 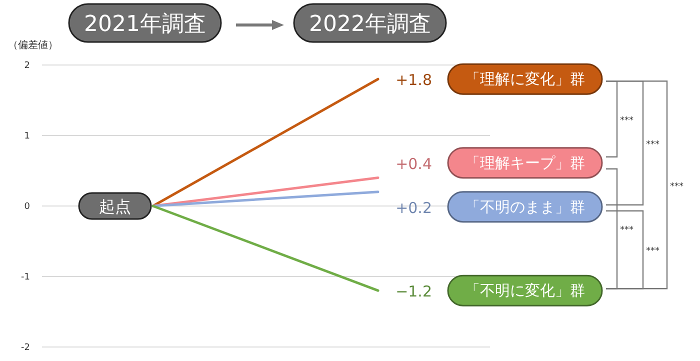 I want to click on y-tick-label: 2, so click(x=27, y=66).